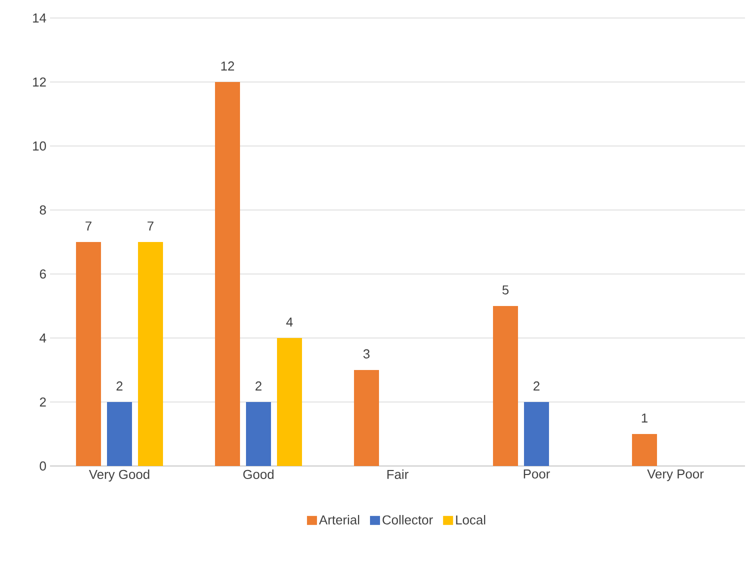 This screenshot has width=754, height=565. I want to click on y-tick-label: 14, so click(39, 18).